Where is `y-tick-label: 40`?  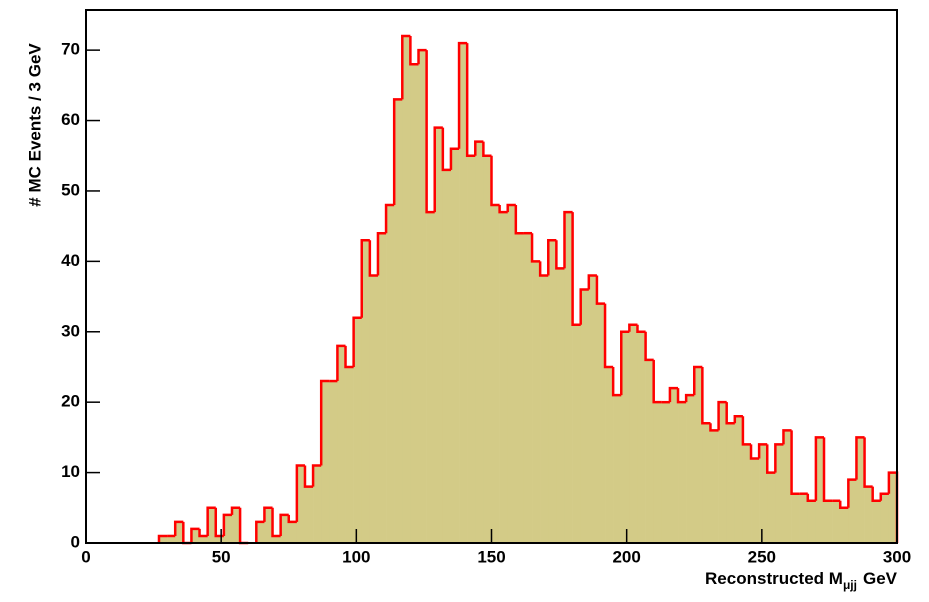 y-tick-label: 40 is located at coordinates (70, 260).